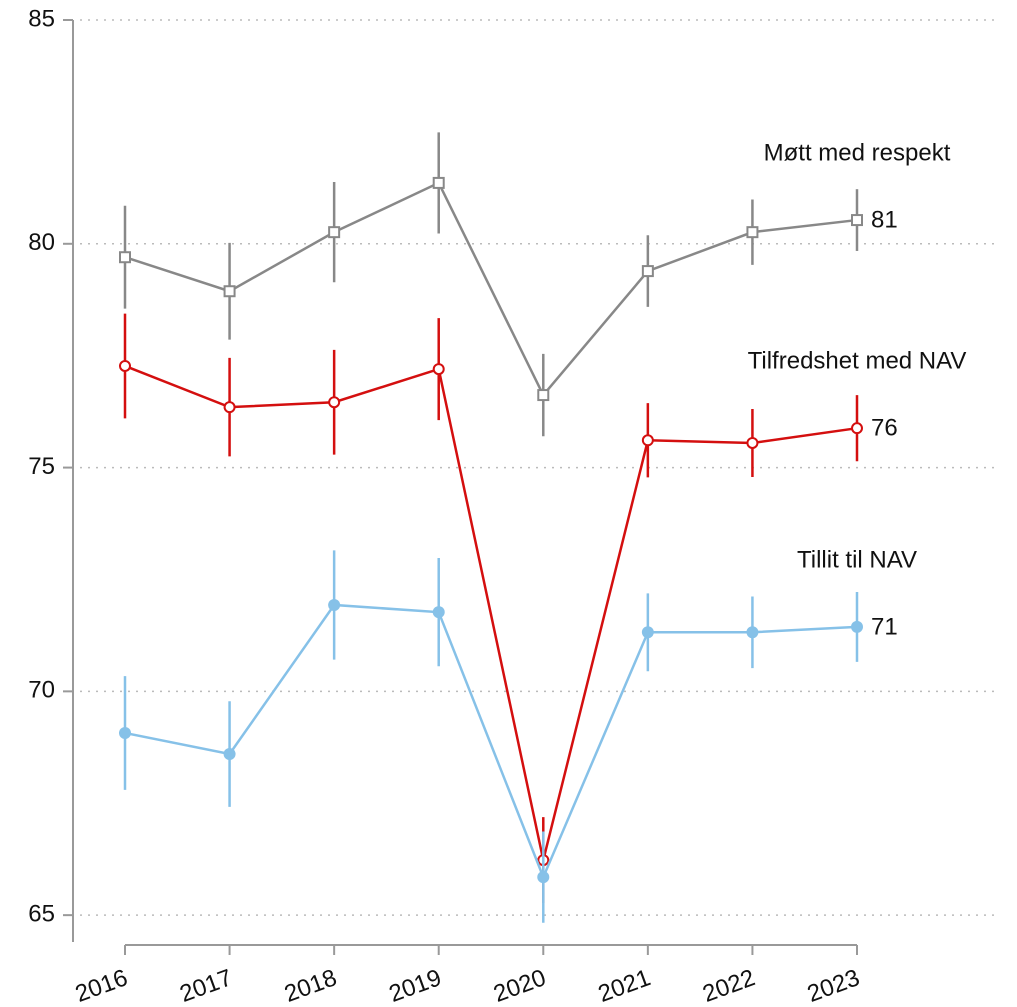 This screenshot has height=1007, width=1017. Describe the element at coordinates (415, 985) in the screenshot. I see `x-tick-label: 2019` at that location.